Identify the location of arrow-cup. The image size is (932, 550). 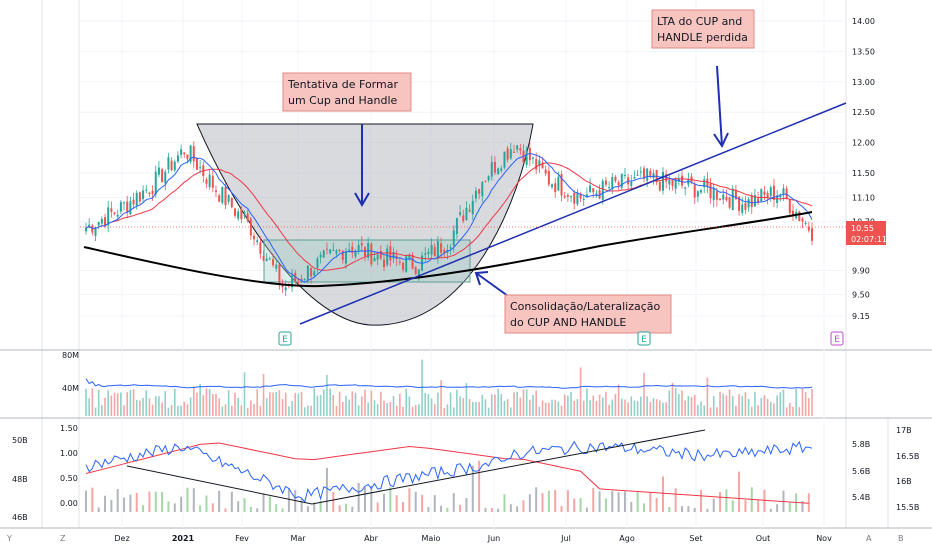
(362, 165).